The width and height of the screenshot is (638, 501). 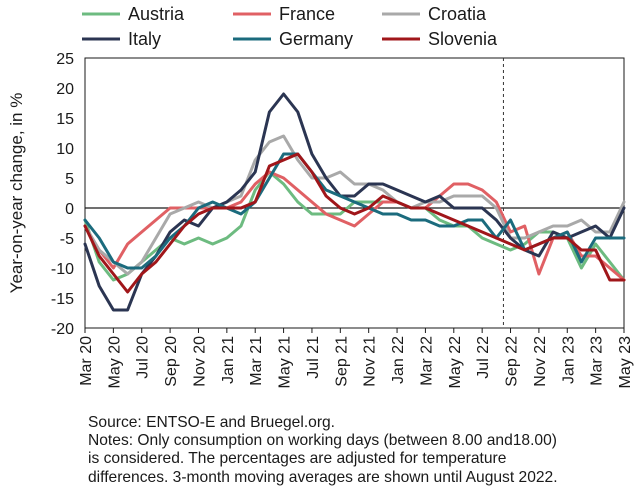 I want to click on x-tick-label: Jan 22, so click(x=398, y=360).